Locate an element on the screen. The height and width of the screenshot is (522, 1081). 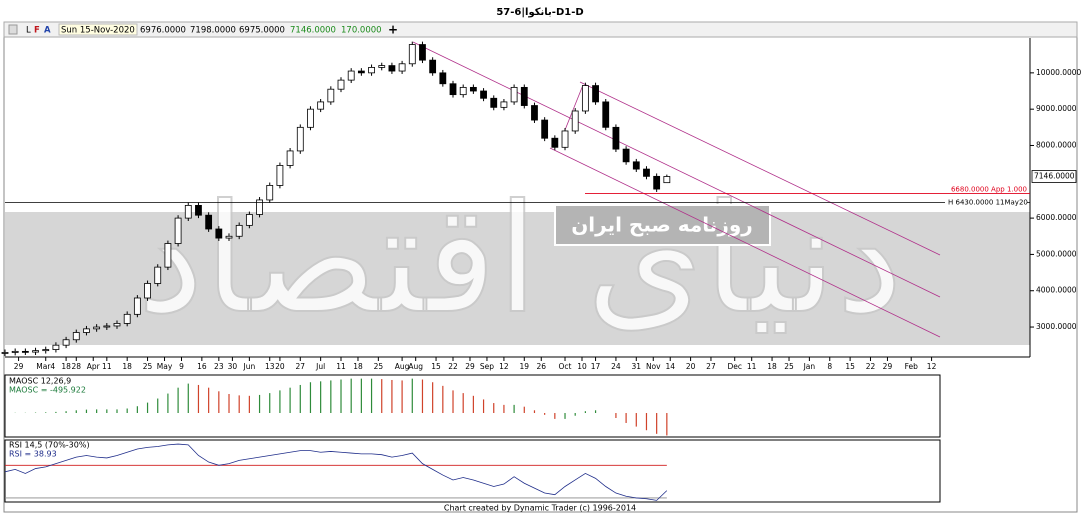
watermark-subtitle: روزنامه صبح ایران is located at coordinates (662, 225).